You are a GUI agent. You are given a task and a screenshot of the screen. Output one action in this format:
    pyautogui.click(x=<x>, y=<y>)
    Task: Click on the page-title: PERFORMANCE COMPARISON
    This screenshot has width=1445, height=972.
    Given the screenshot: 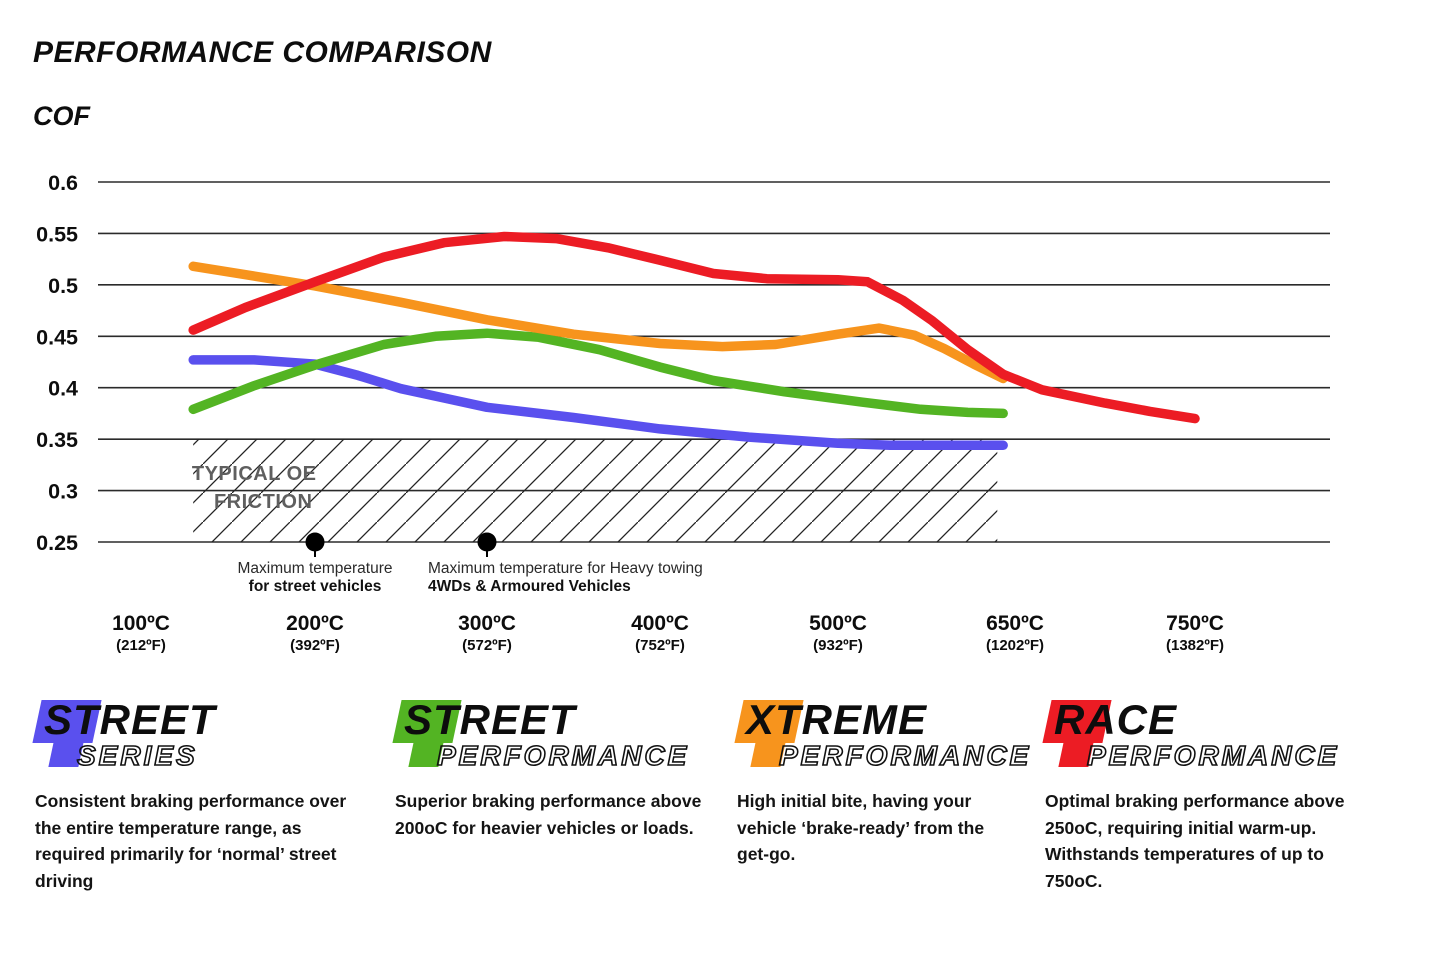 What is the action you would take?
    pyautogui.click(x=262, y=52)
    